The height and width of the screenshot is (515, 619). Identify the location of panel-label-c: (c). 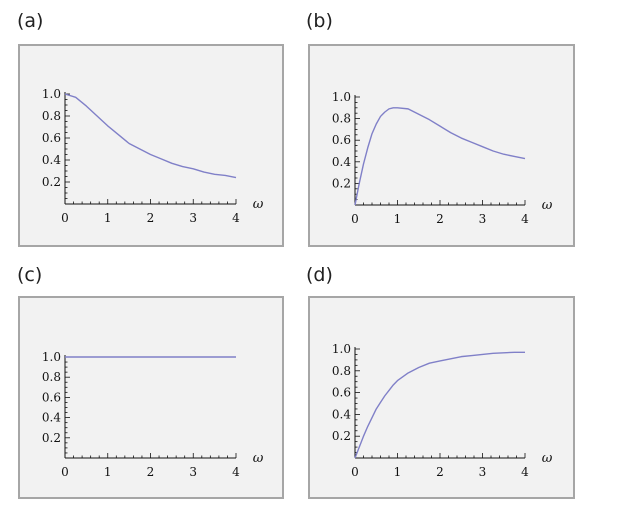
(30, 275).